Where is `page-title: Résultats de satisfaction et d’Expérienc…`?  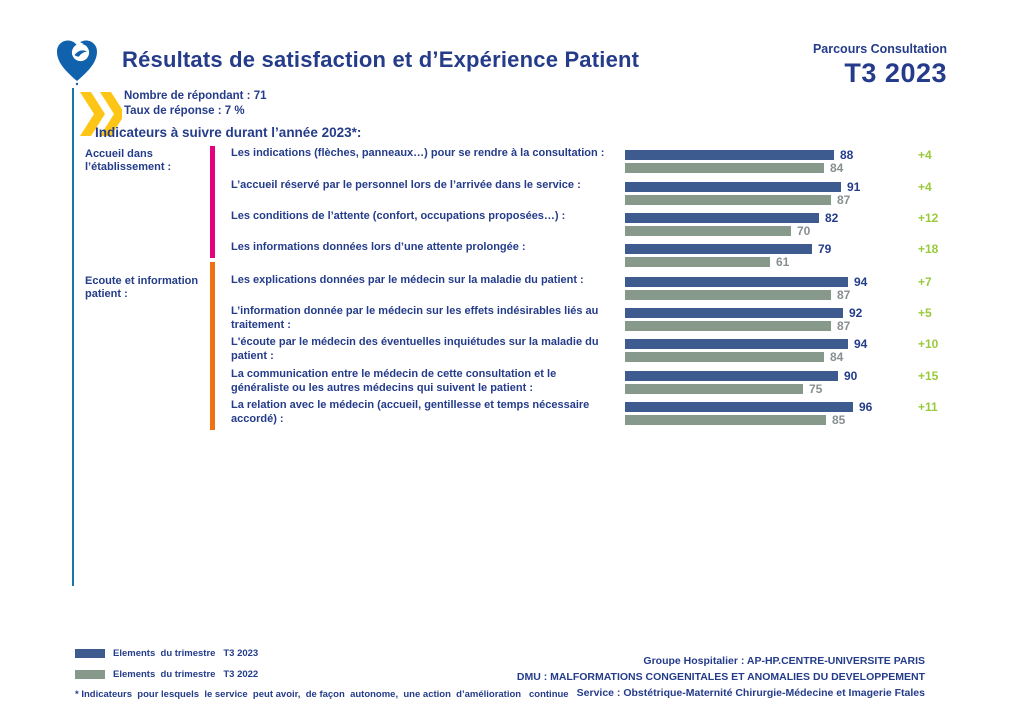 page-title: Résultats de satisfaction et d’Expérienc… is located at coordinates (381, 59).